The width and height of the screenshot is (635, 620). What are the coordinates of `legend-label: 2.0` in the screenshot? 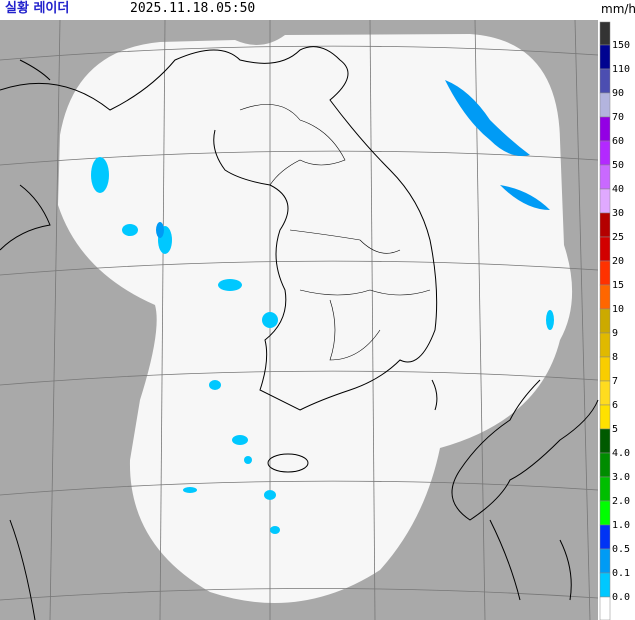 It's located at (621, 501).